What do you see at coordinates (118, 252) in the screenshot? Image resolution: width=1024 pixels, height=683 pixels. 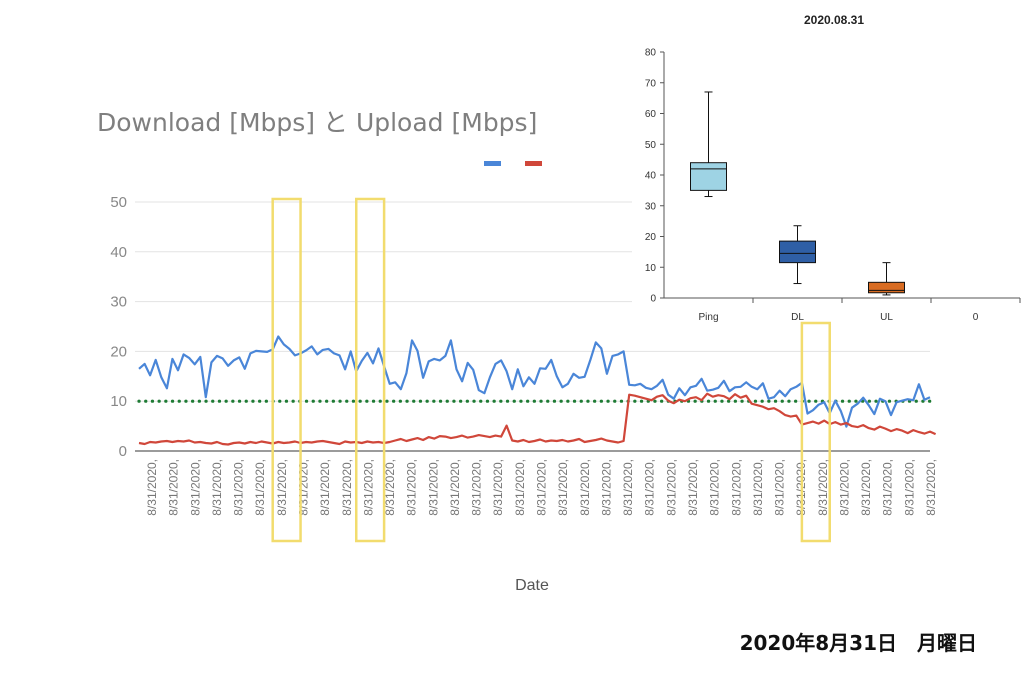 I see `y-tick-label: 40` at bounding box center [118, 252].